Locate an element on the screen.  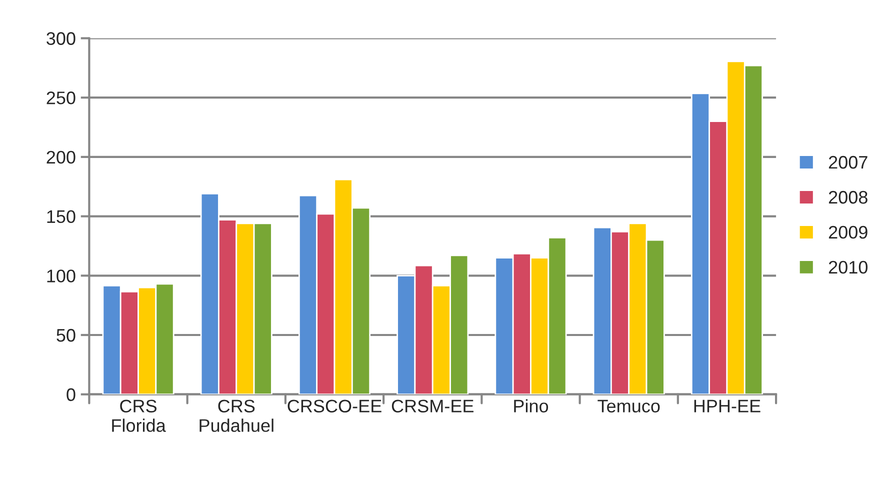
x-tick-label: CRS Pudahuel is located at coordinates (237, 416).